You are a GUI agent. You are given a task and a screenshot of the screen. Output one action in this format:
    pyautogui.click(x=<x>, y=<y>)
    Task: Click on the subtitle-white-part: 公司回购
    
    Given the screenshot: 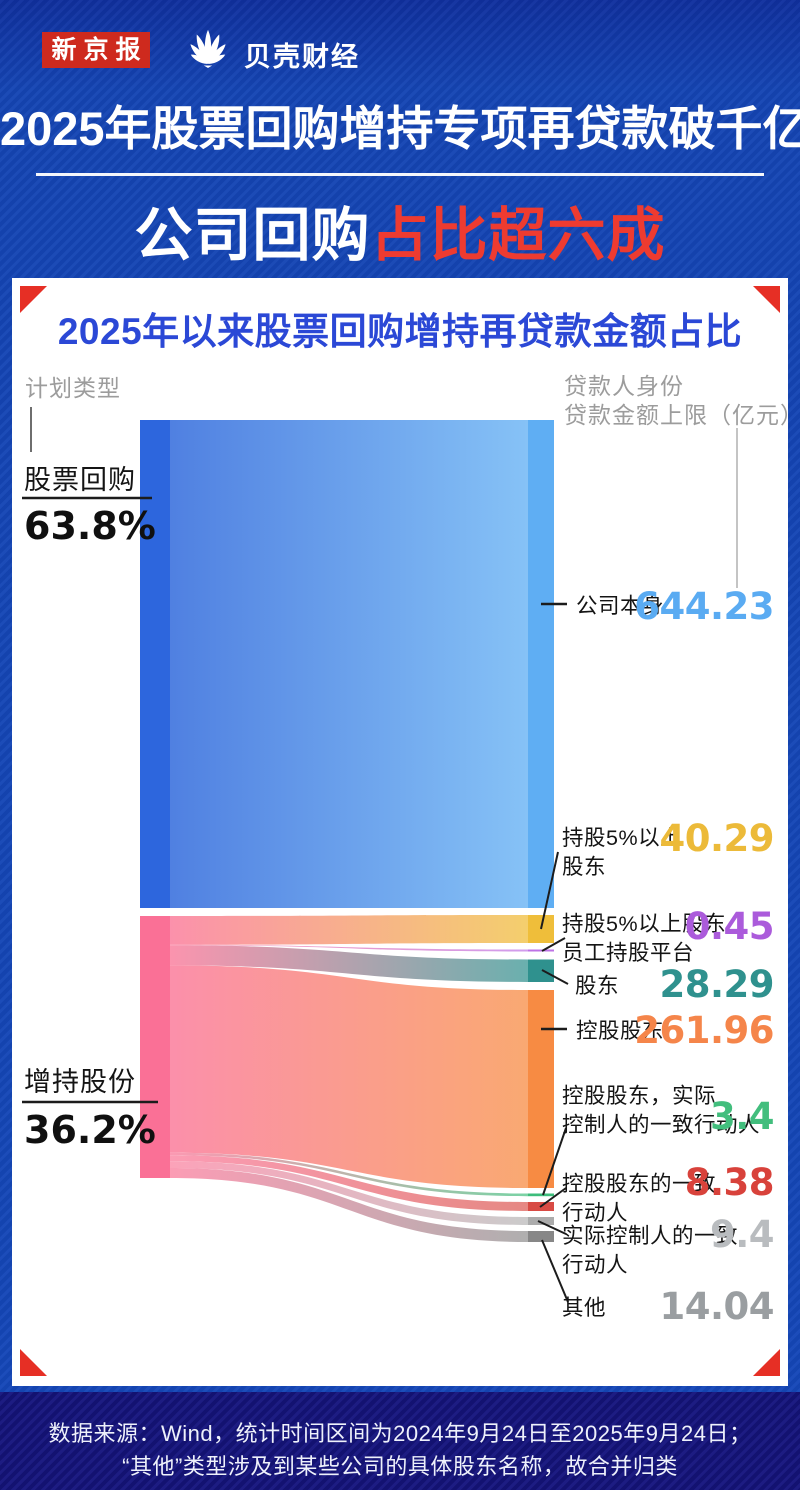 What is the action you would take?
    pyautogui.click(x=252, y=235)
    